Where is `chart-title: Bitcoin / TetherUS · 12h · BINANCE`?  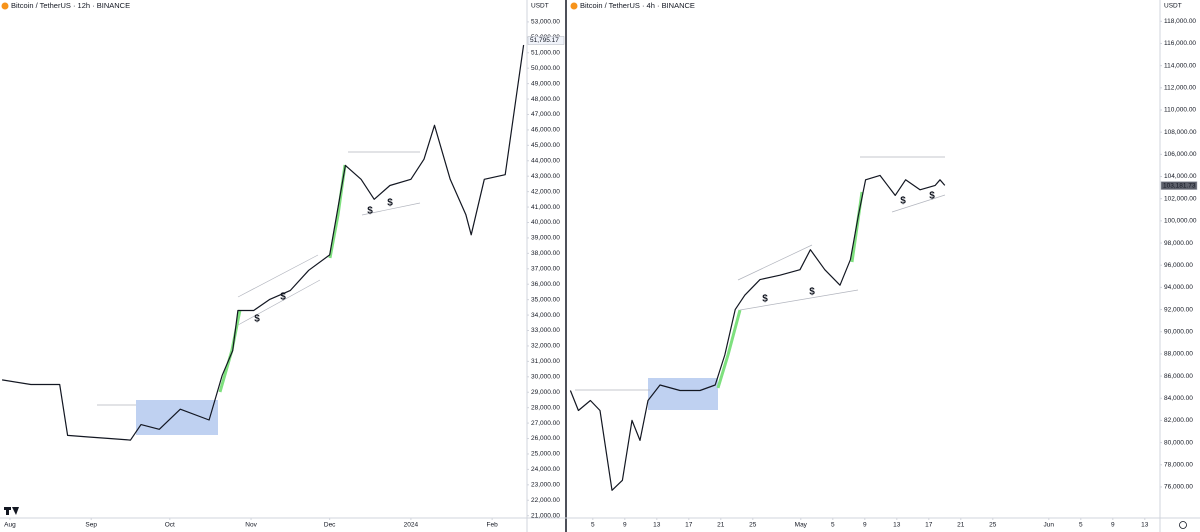
chart-title: Bitcoin / TetherUS · 12h · BINANCE is located at coordinates (70, 5).